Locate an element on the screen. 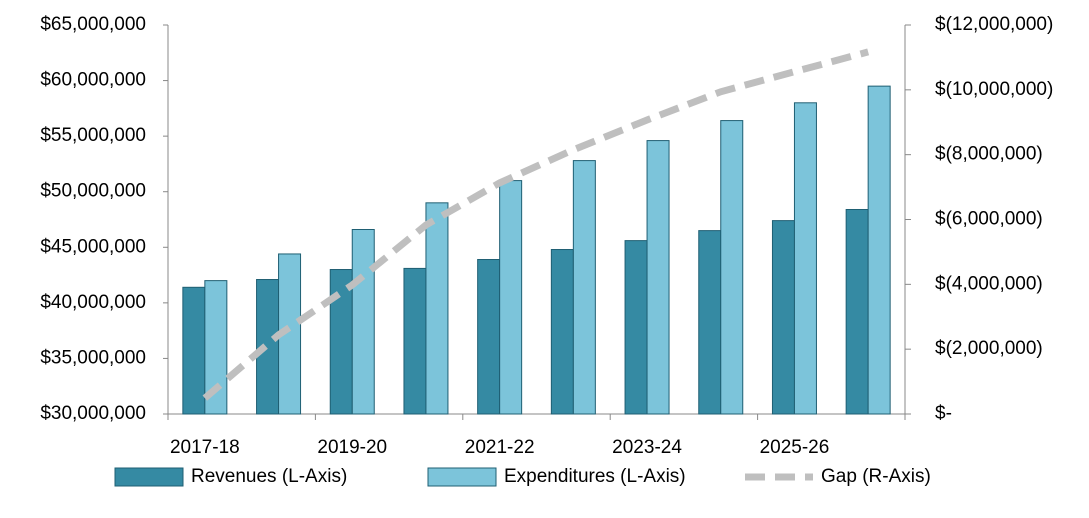  y2-tick-label: $(6,000,000) is located at coordinates (989, 219).